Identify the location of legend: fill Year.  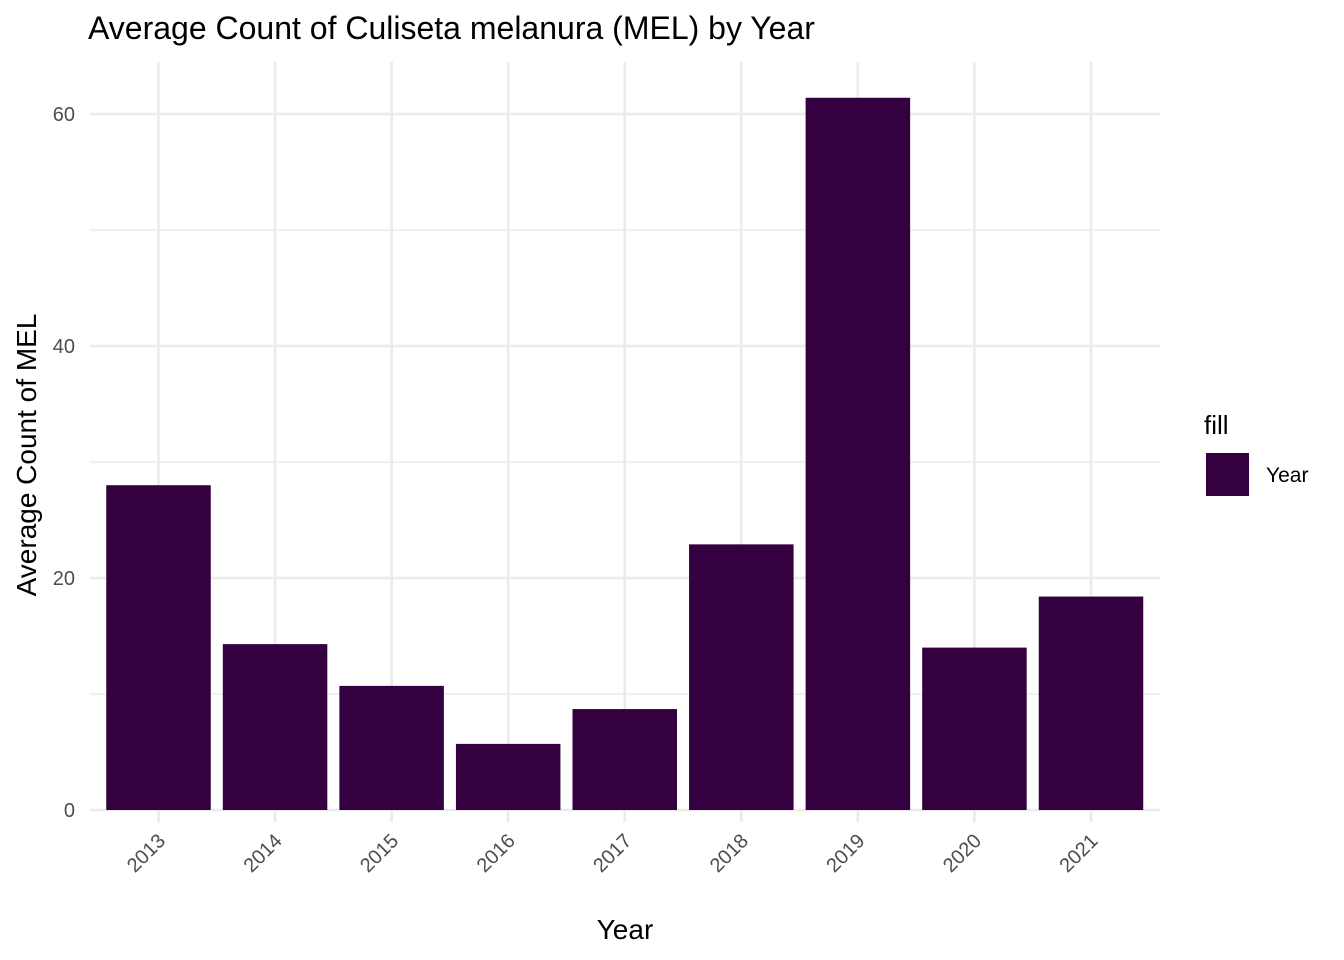
(1256, 453).